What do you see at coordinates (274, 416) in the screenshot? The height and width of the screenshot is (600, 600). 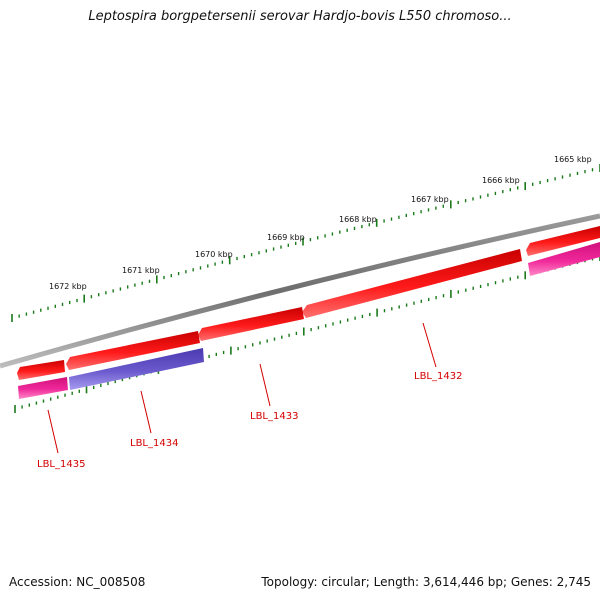 I see `gene-label-lbl-1433: LBL_1433` at bounding box center [274, 416].